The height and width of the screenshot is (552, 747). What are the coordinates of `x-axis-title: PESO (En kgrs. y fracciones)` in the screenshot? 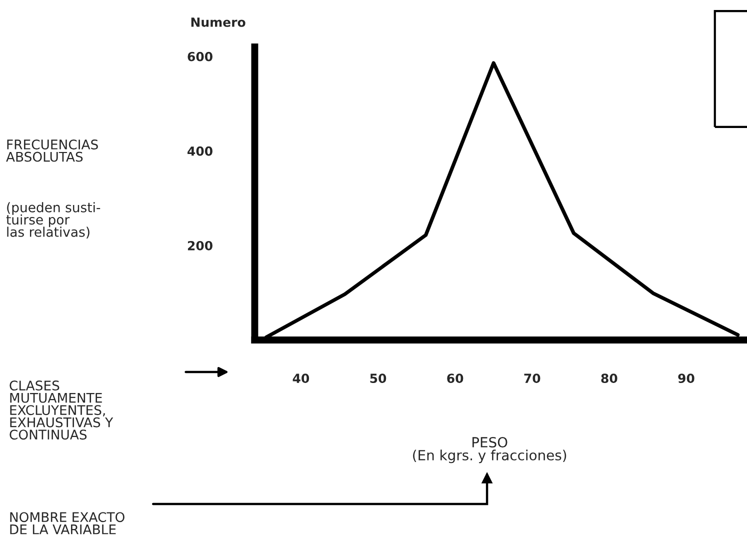 It's located at (489, 450).